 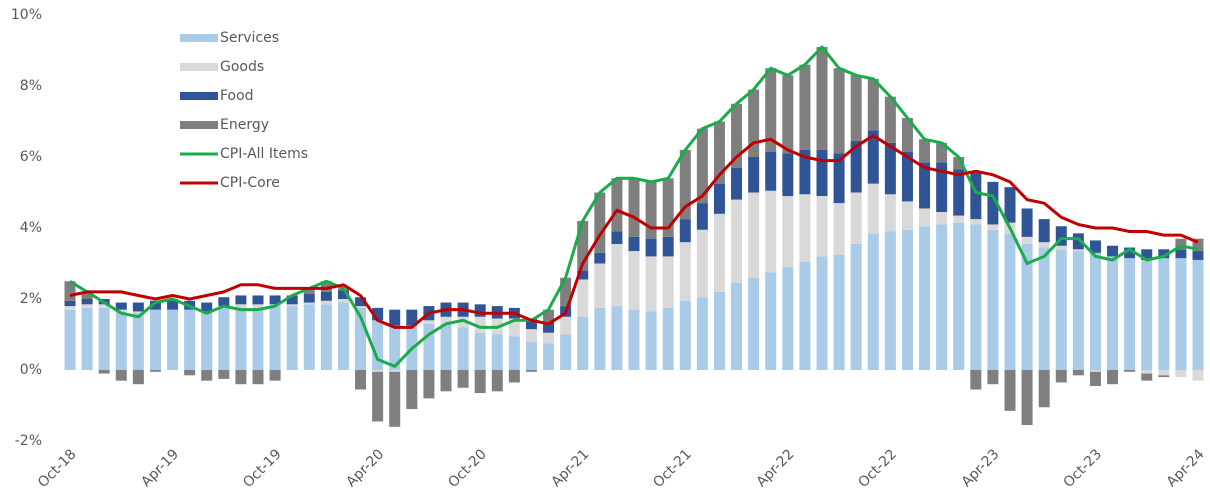 I want to click on y-tick-label: 0%, so click(x=31, y=370).